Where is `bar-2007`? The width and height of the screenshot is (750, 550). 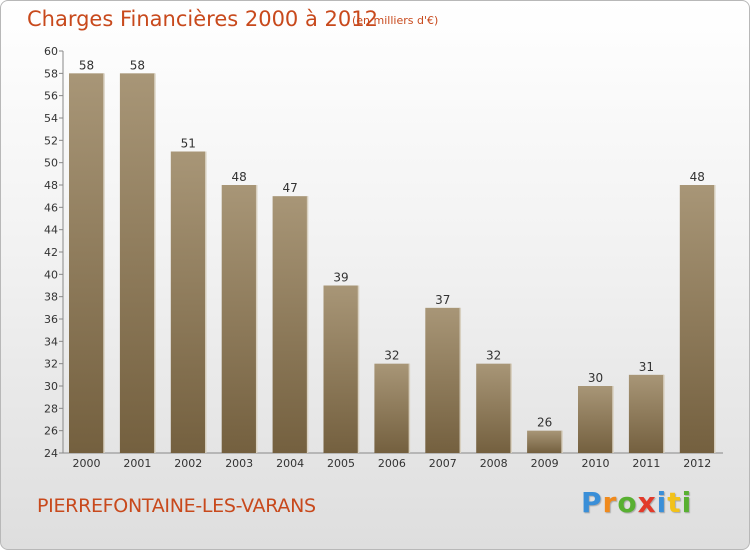
bar-2007 is located at coordinates (443, 380).